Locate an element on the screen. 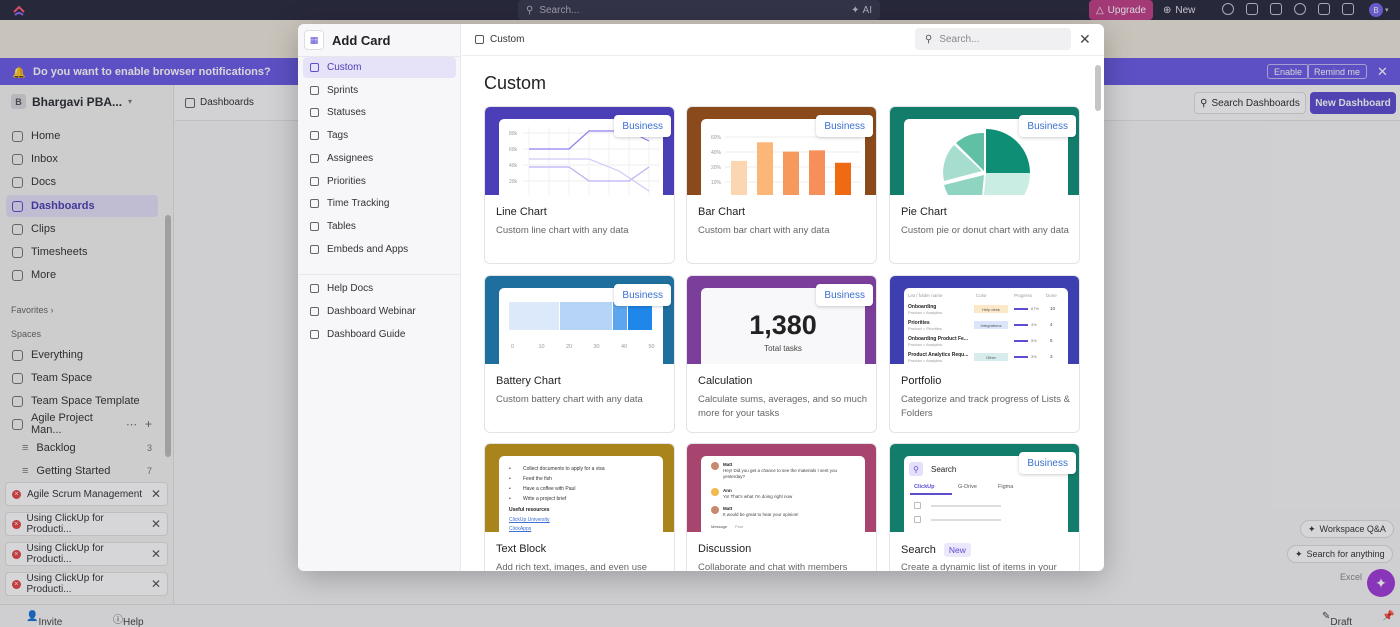  space-item: Everything is located at coordinates (82, 355).